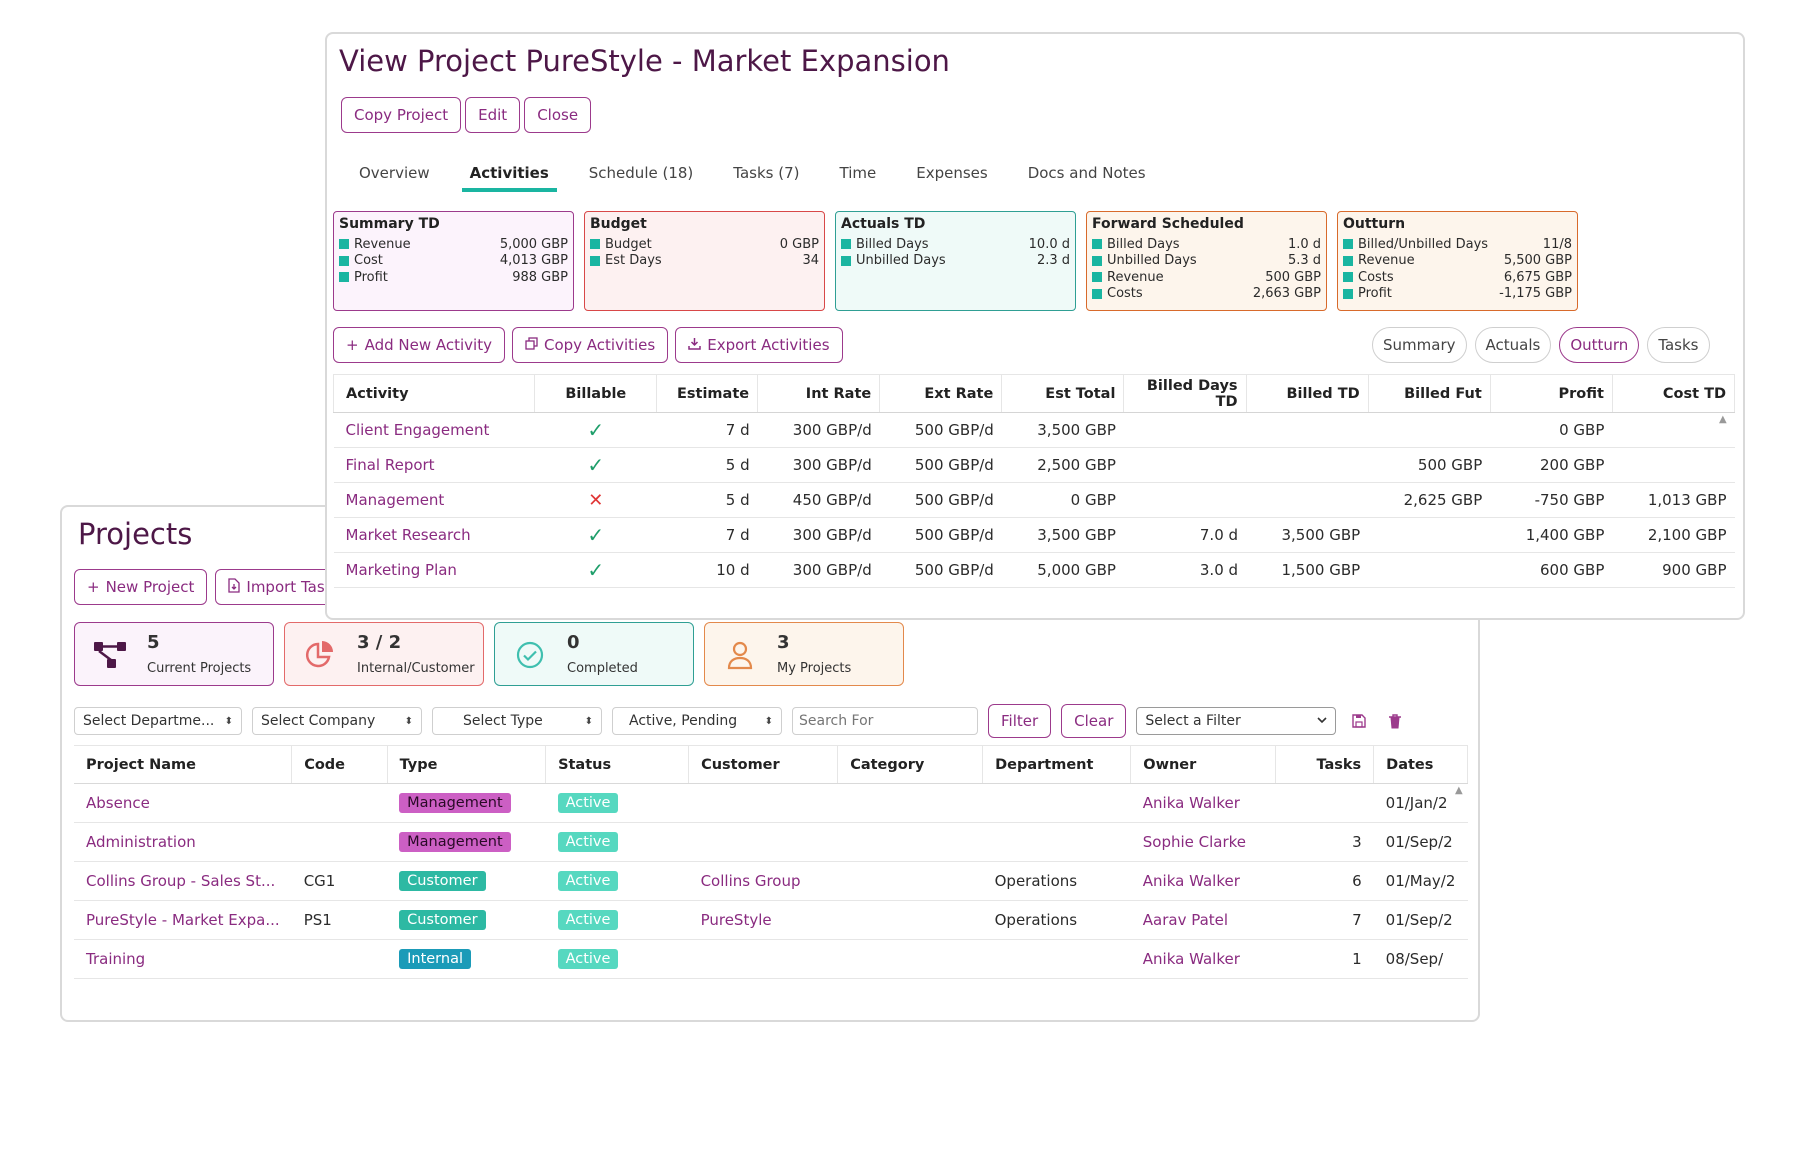 Image resolution: width=1798 pixels, height=1170 pixels. What do you see at coordinates (594, 654) in the screenshot?
I see `stat-card-completed: 0 Completed` at bounding box center [594, 654].